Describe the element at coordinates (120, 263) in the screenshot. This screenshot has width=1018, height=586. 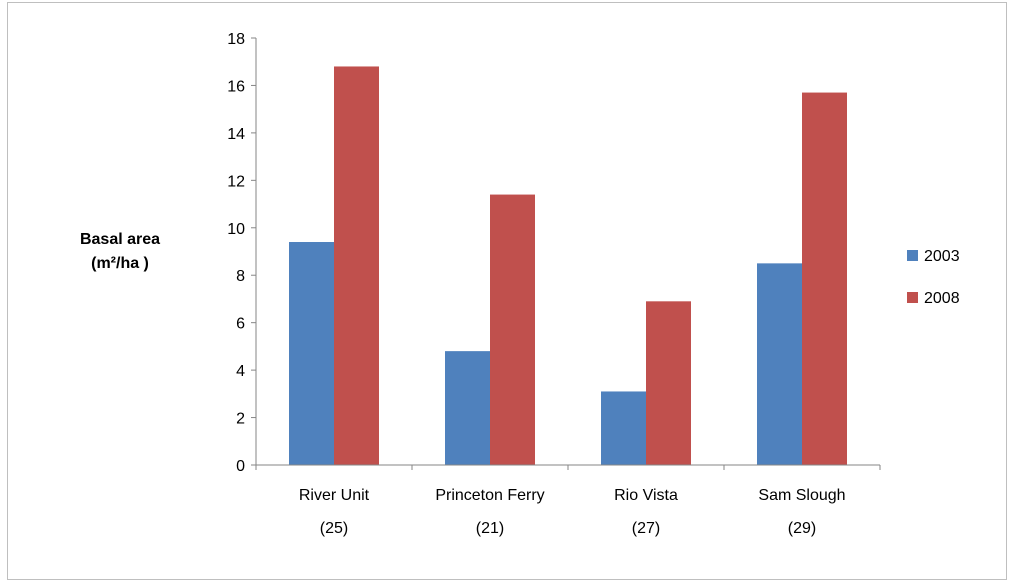
I see `y-axis-label-line2: (m²/ha )` at that location.